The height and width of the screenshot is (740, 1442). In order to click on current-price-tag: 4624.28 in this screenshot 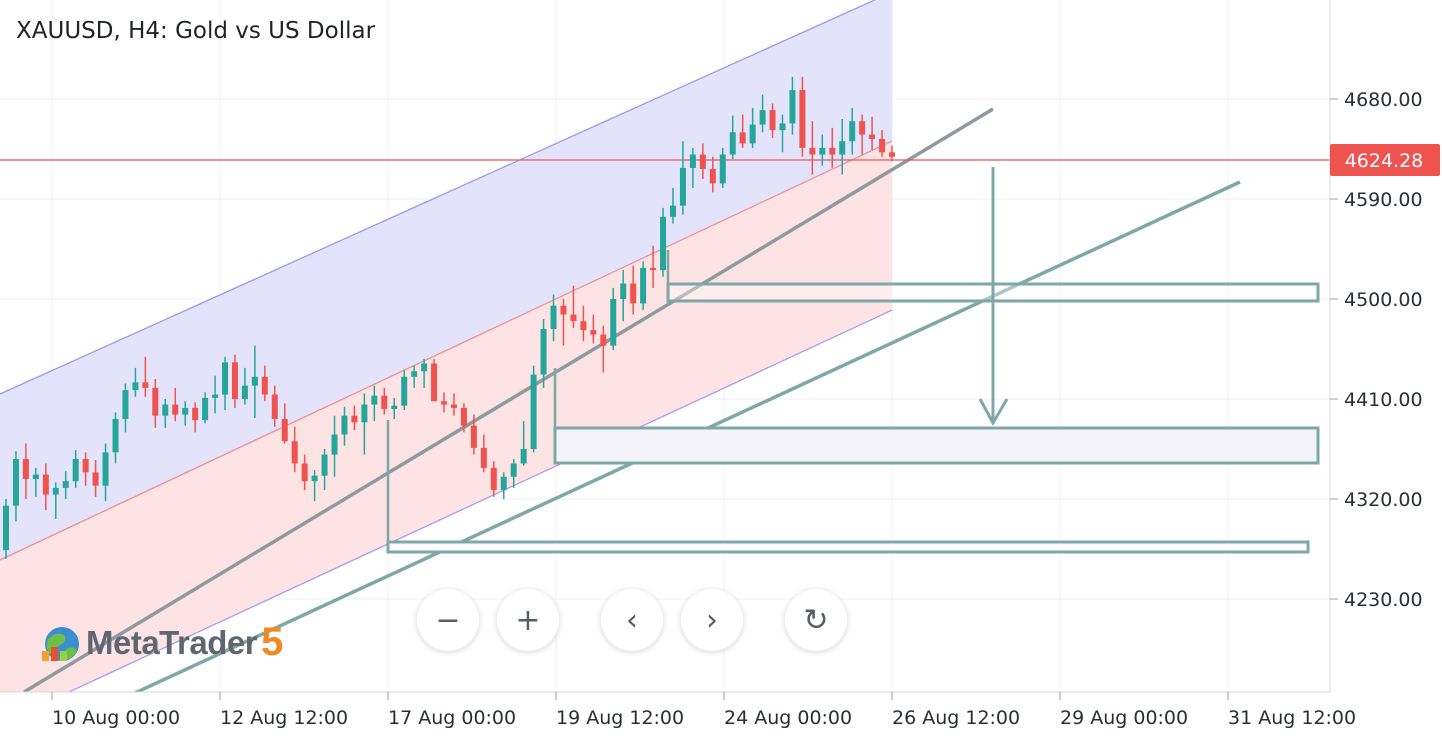, I will do `click(1385, 160)`.